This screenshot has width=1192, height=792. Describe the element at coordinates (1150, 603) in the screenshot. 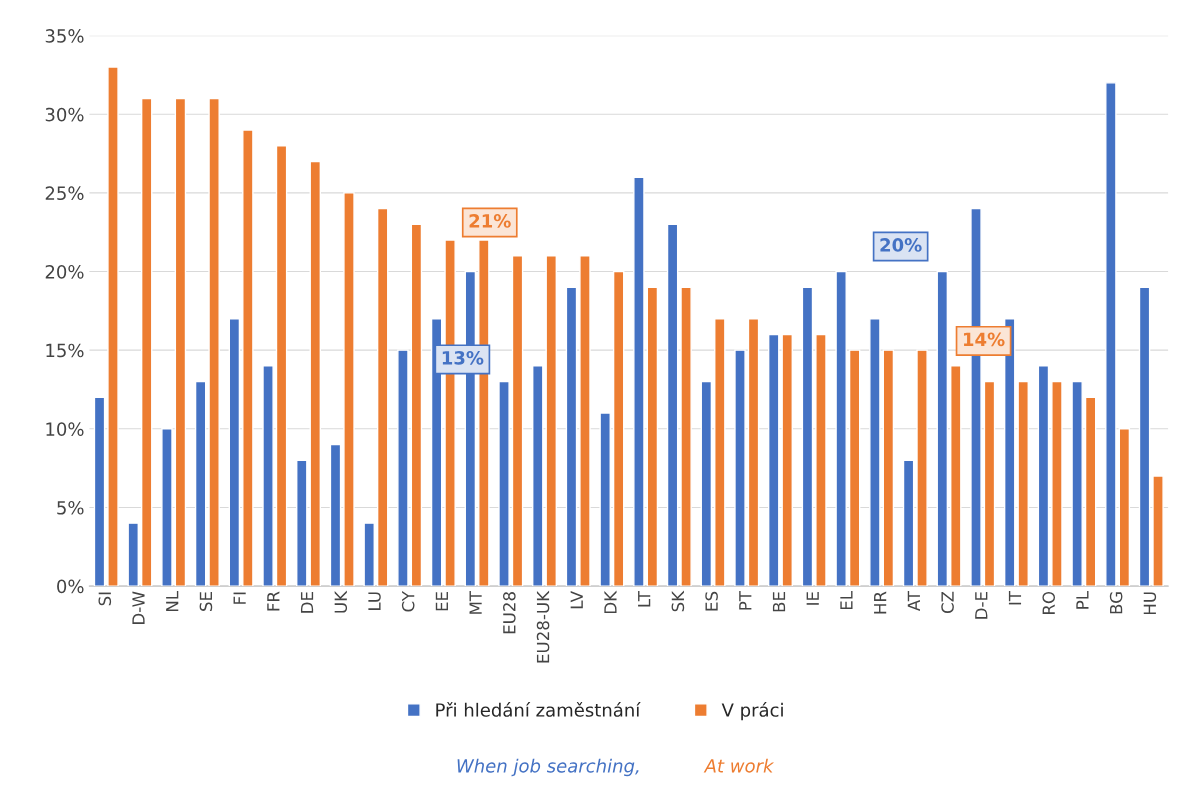

I see `x-tick-label: HU` at that location.